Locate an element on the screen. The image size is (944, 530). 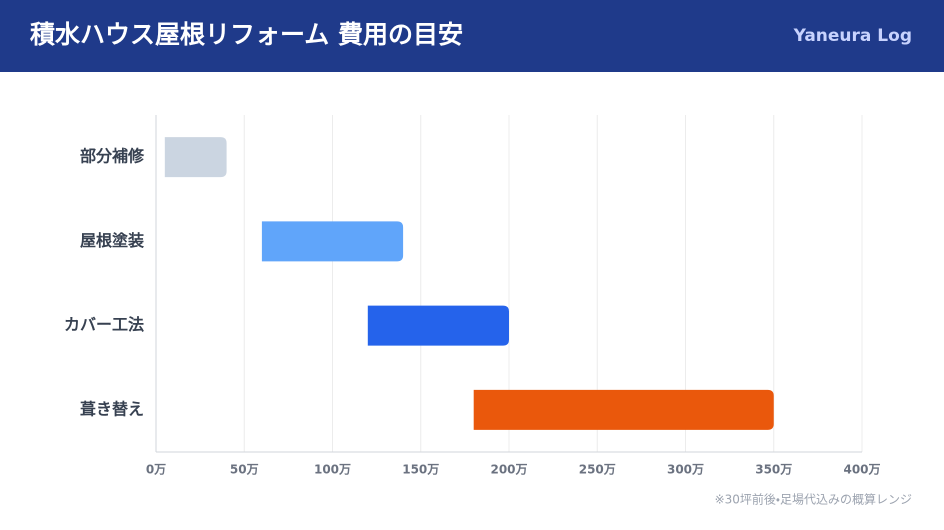
x-tick-label: 100万 is located at coordinates (332, 470).